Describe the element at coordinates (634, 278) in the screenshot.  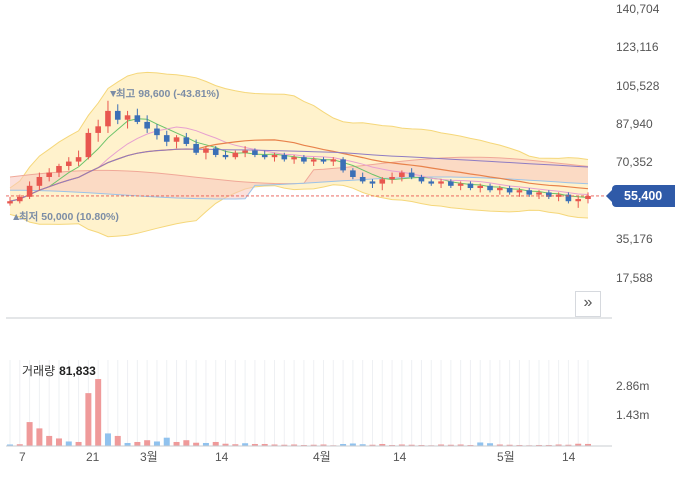
I see `price-tick: 17,588` at that location.